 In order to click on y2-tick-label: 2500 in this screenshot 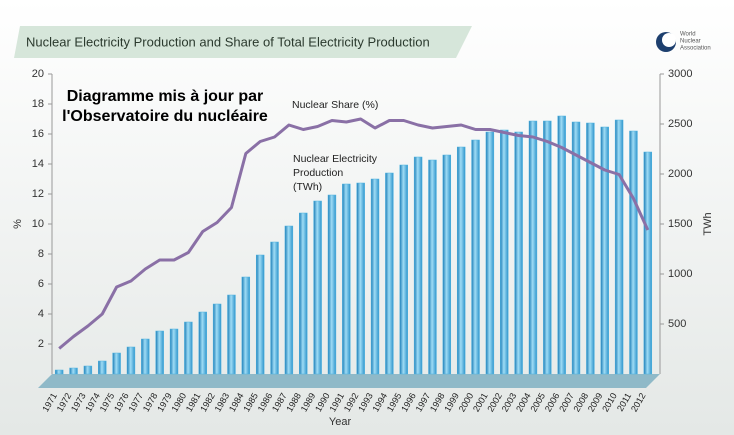, I will do `click(680, 124)`.